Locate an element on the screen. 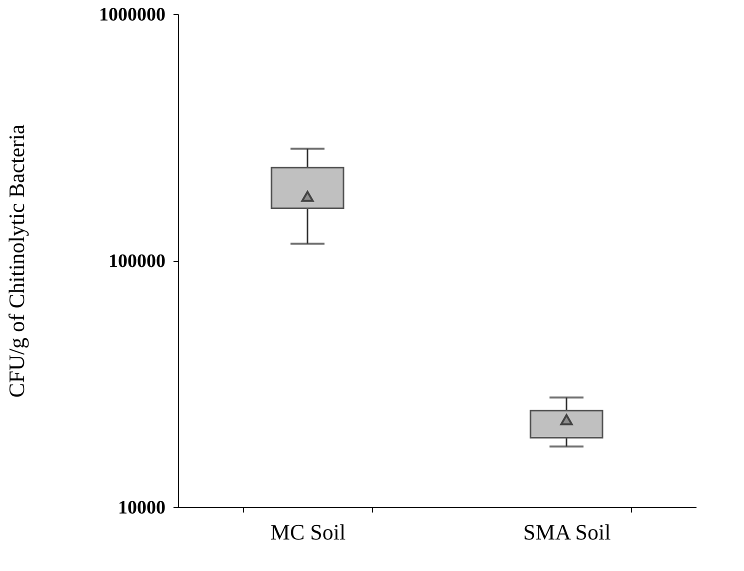 The height and width of the screenshot is (571, 744). y-tick-label: 100000 is located at coordinates (137, 261).